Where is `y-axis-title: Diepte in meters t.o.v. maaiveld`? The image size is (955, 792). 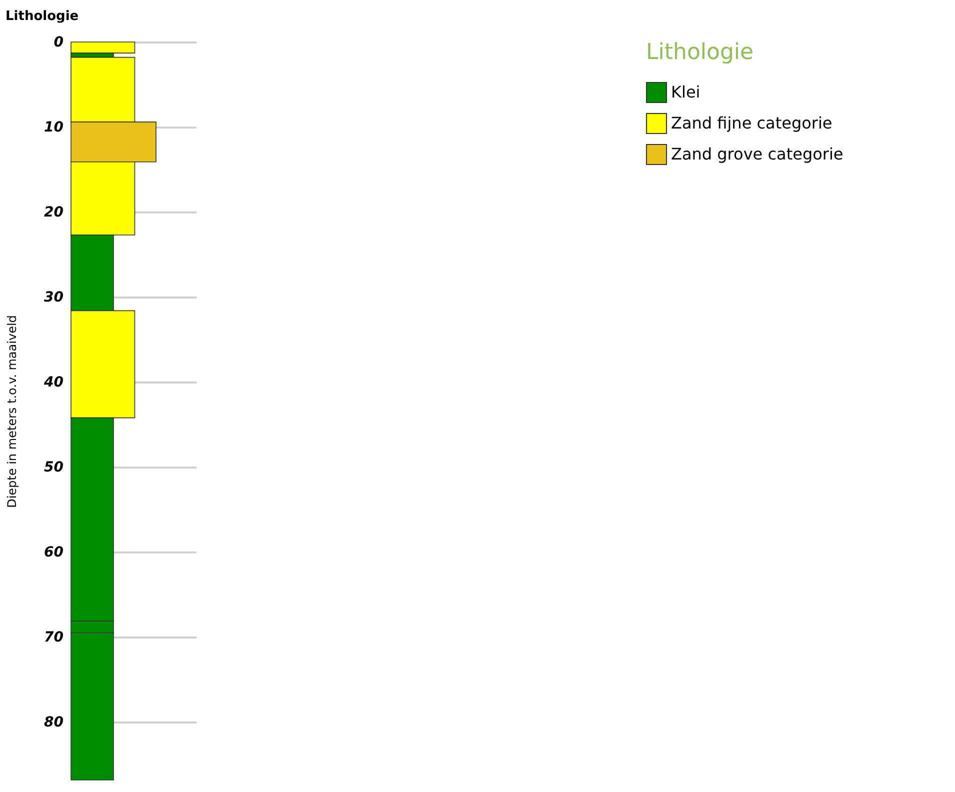
y-axis-title: Diepte in meters t.o.v. maaiveld is located at coordinates (12, 411).